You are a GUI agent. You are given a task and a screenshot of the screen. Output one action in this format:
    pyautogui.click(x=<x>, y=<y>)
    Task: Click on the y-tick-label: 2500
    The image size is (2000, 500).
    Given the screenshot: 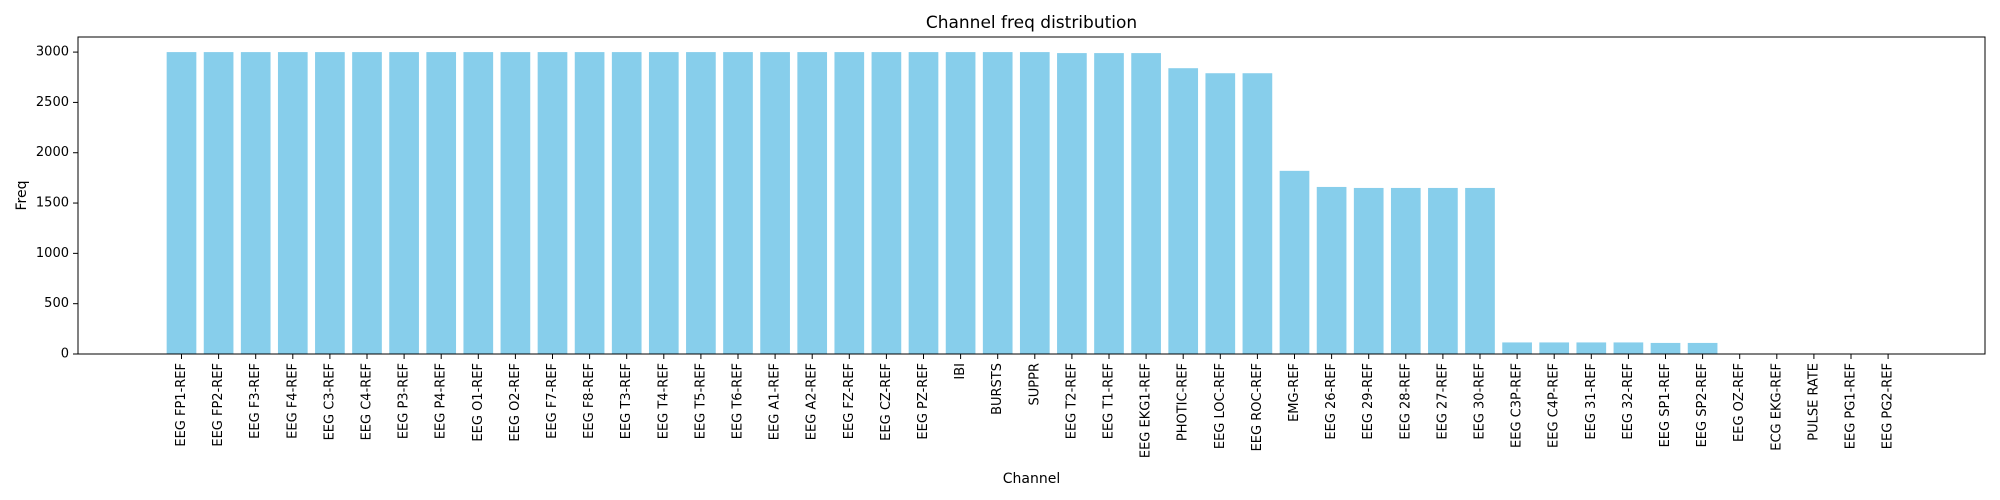 What is the action you would take?
    pyautogui.click(x=52, y=102)
    